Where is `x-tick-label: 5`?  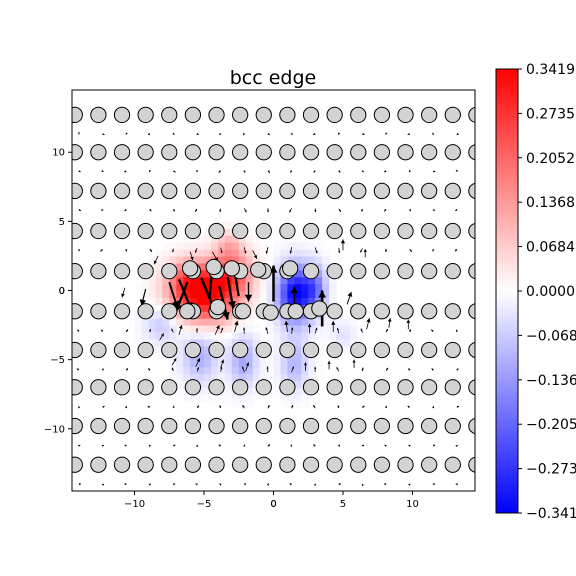
x-tick-label: 5 is located at coordinates (343, 504).